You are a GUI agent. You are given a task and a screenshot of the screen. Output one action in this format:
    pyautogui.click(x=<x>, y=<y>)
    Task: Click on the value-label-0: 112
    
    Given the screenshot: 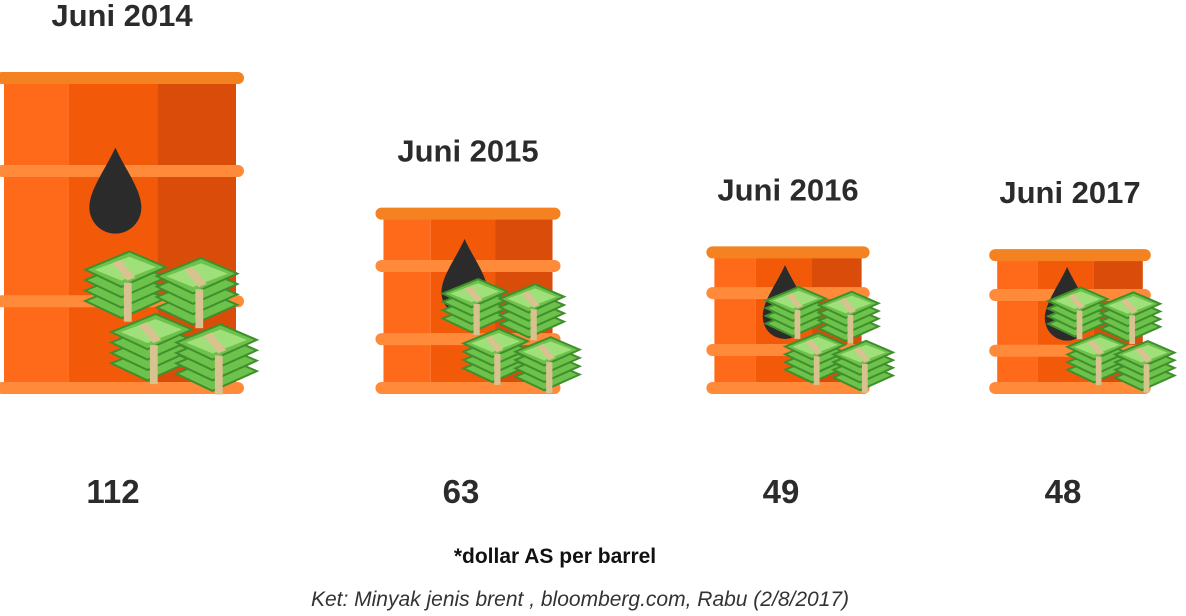 What is the action you would take?
    pyautogui.click(x=112, y=491)
    